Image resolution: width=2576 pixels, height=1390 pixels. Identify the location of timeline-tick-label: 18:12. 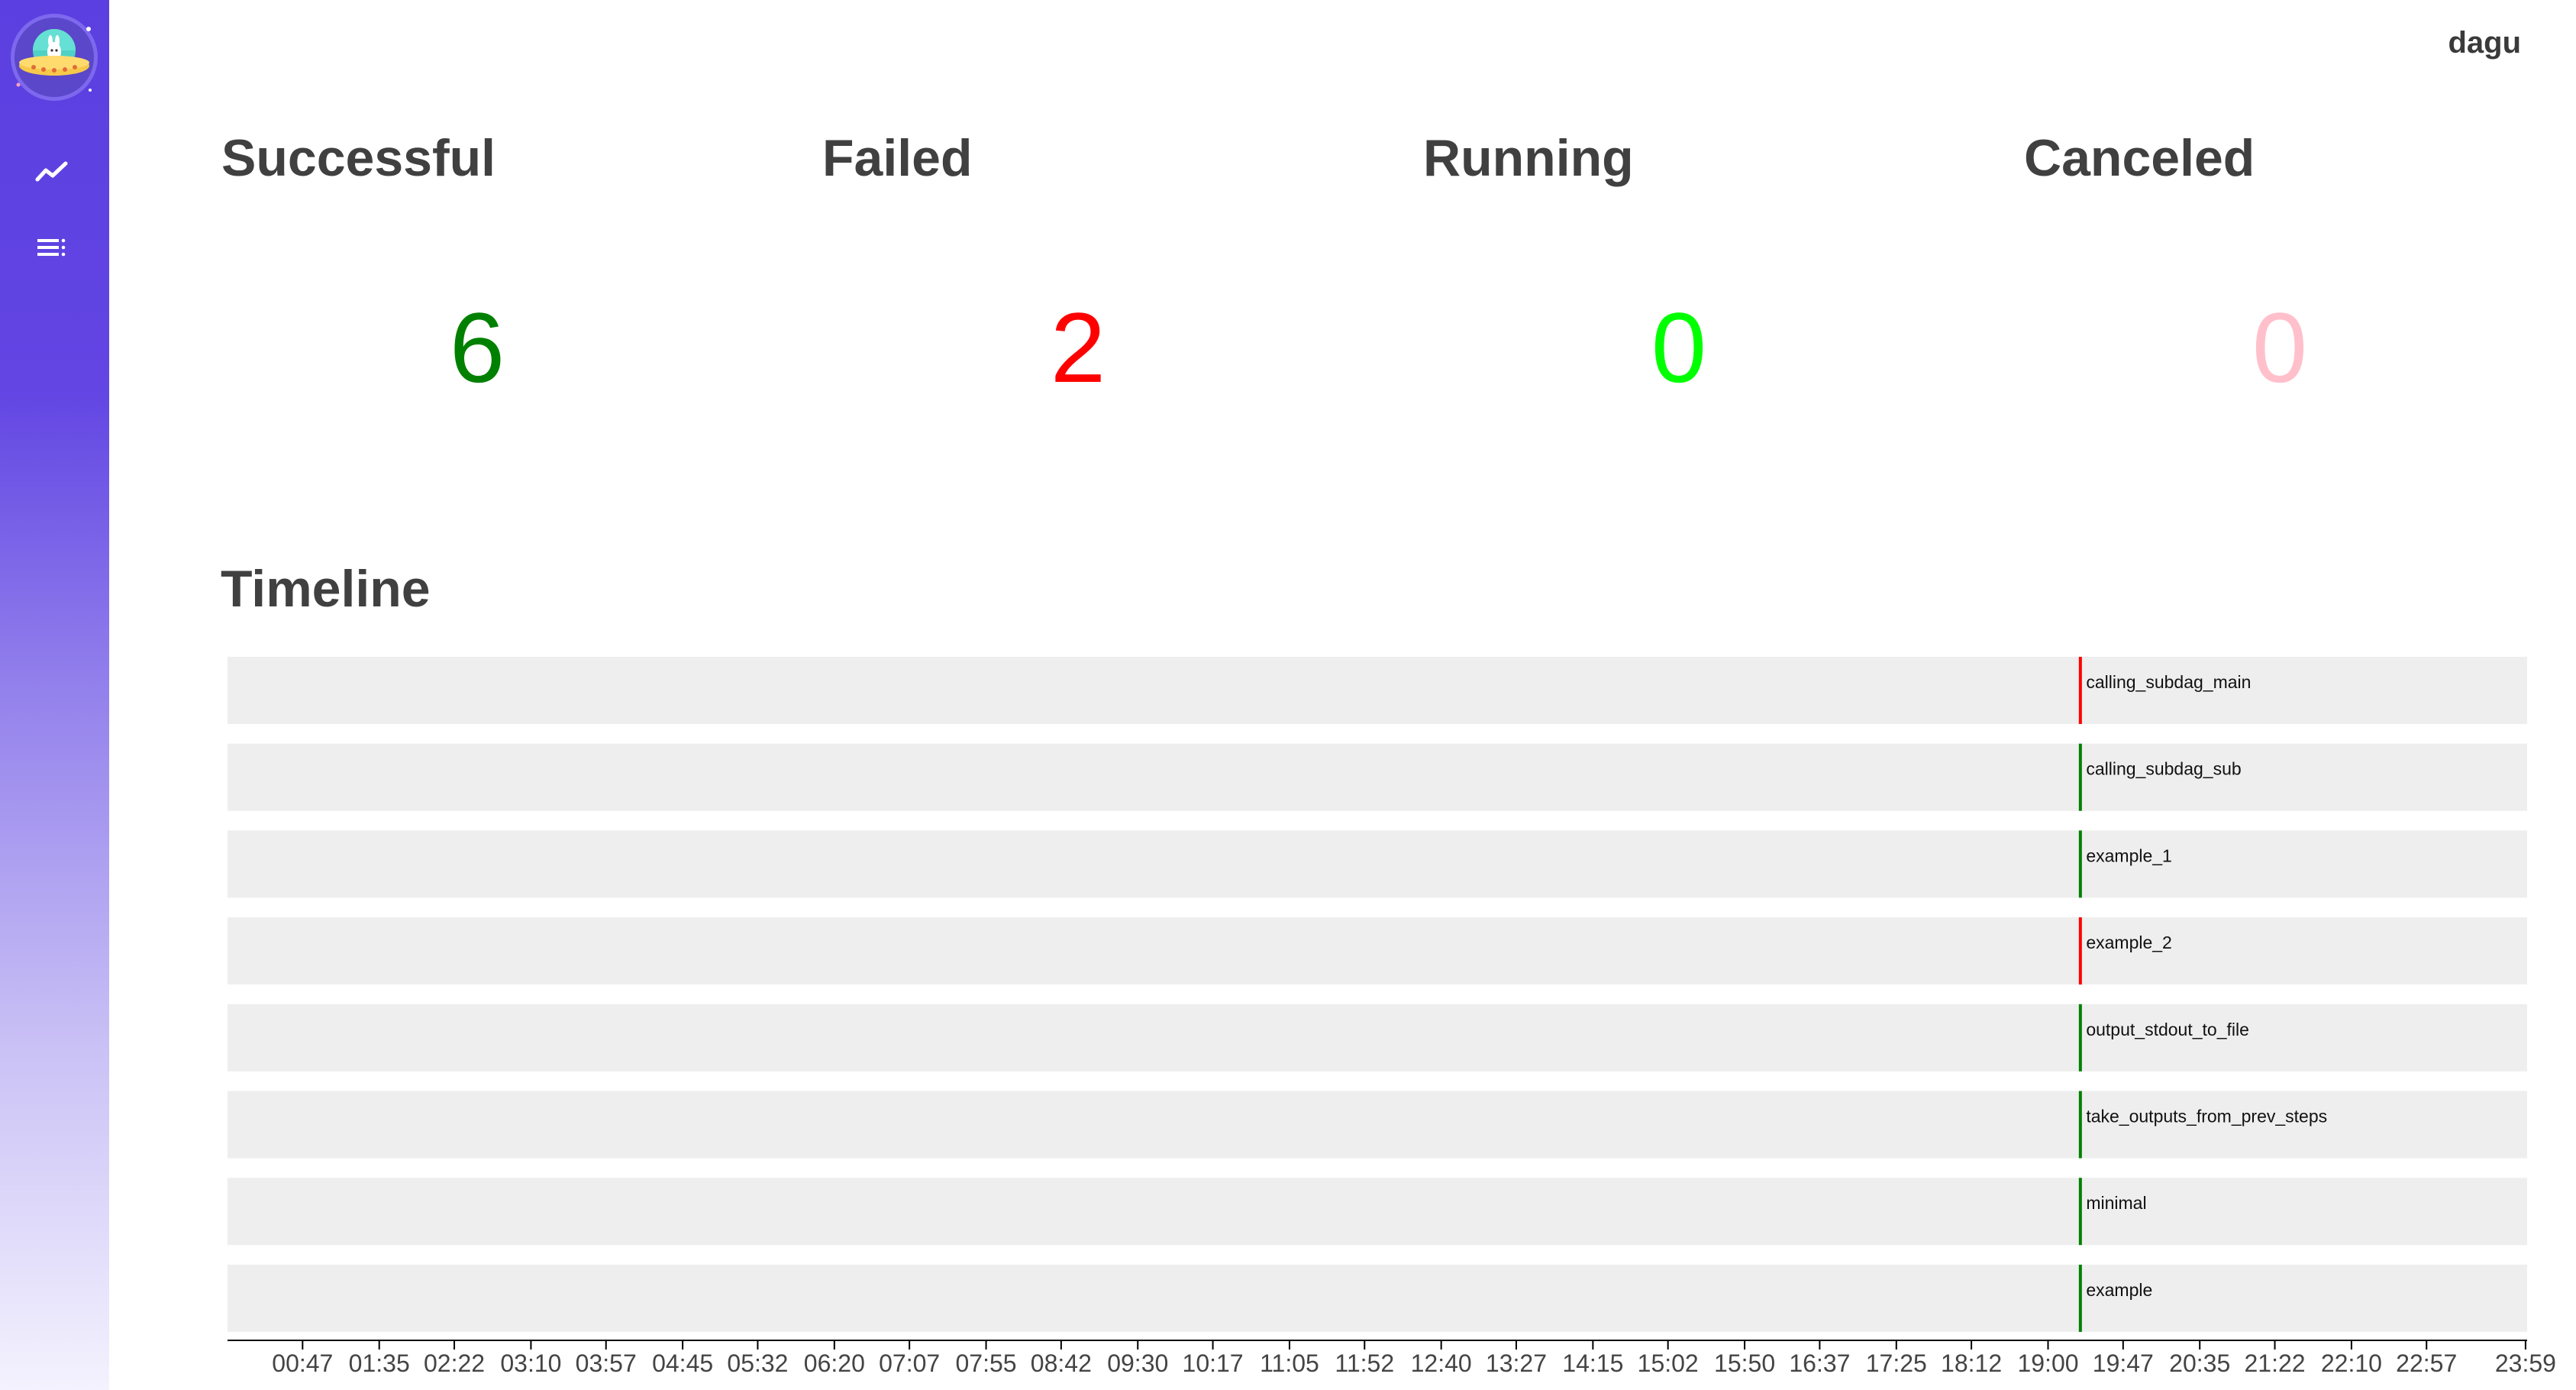
(1971, 1363).